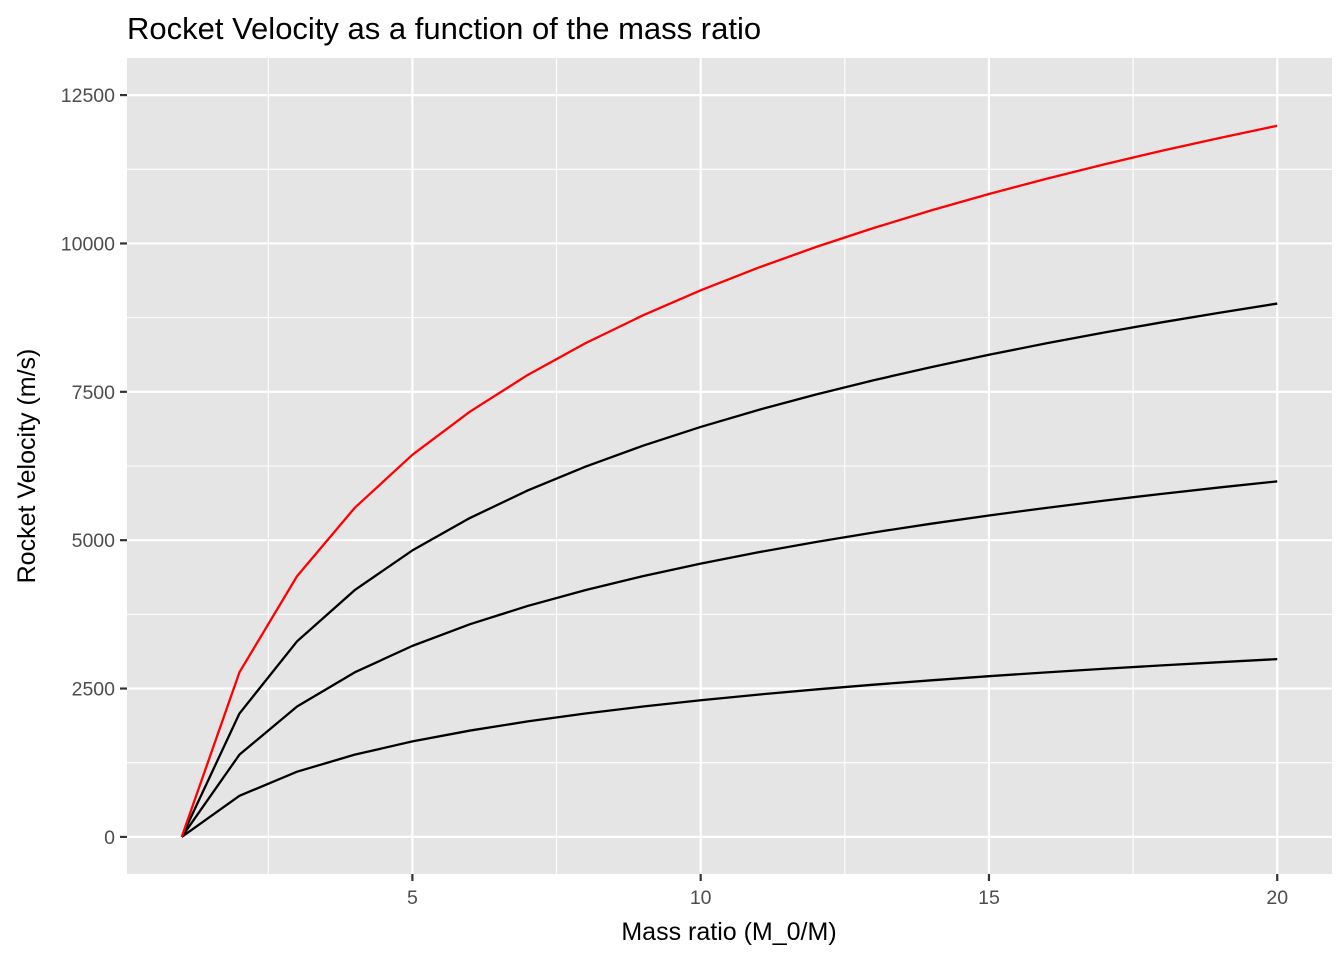 This screenshot has height=960, width=1344. What do you see at coordinates (94, 393) in the screenshot?
I see `y-tick-label: 7500` at bounding box center [94, 393].